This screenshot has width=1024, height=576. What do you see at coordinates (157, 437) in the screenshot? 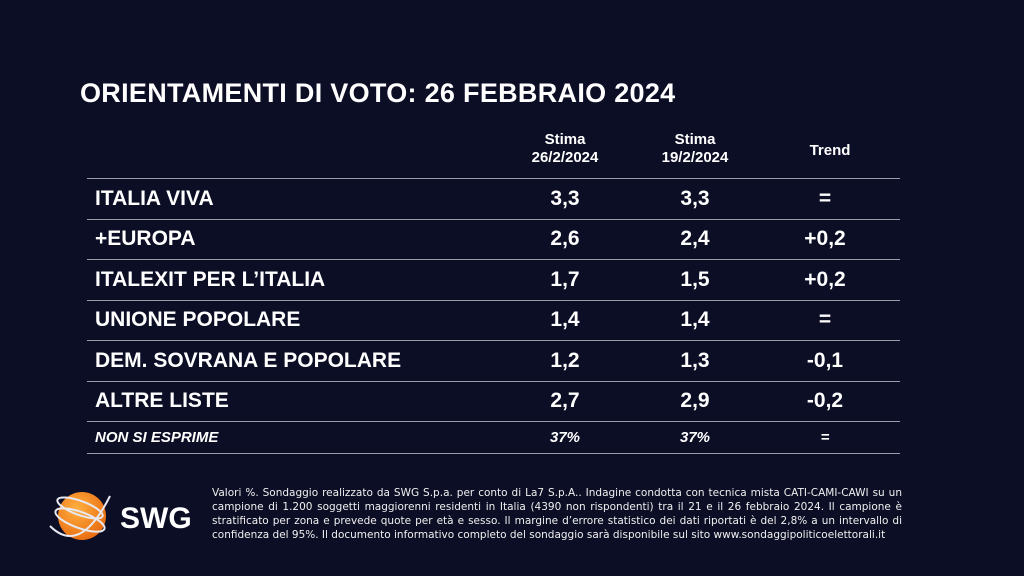
I see `party-name: NON SI ESPRIME` at bounding box center [157, 437].